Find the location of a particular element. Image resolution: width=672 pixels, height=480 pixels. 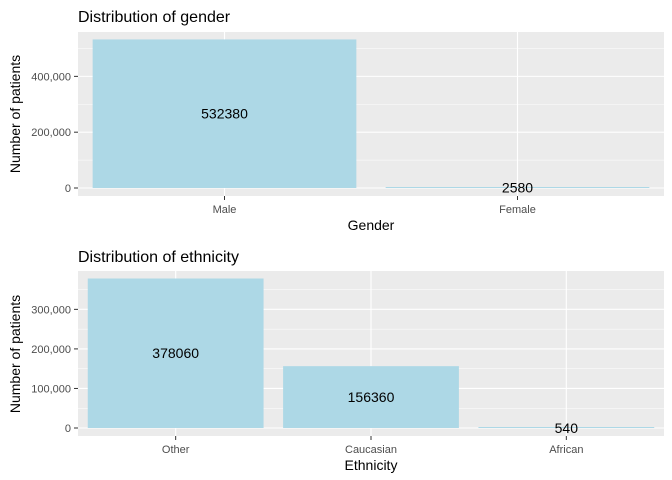

x-tick-label: Male is located at coordinates (225, 210).